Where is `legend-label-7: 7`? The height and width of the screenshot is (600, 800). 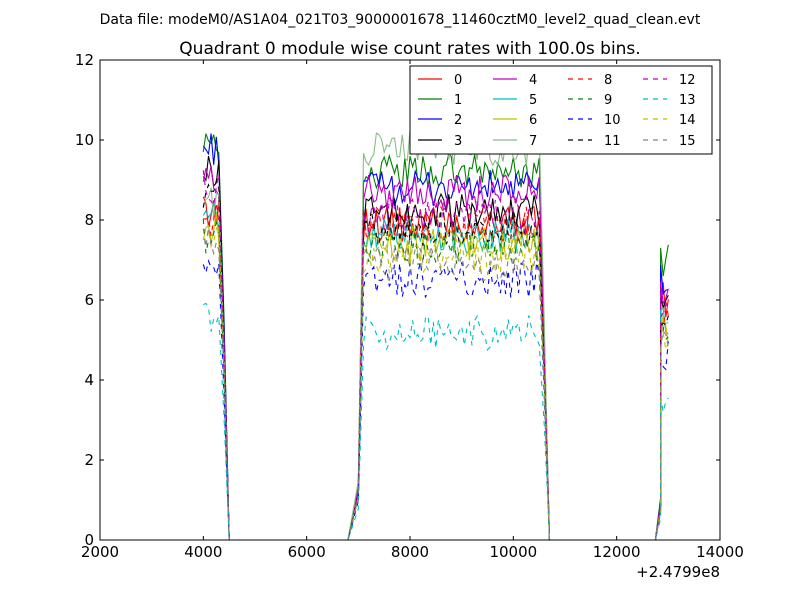 legend-label-7: 7 is located at coordinates (533, 141).